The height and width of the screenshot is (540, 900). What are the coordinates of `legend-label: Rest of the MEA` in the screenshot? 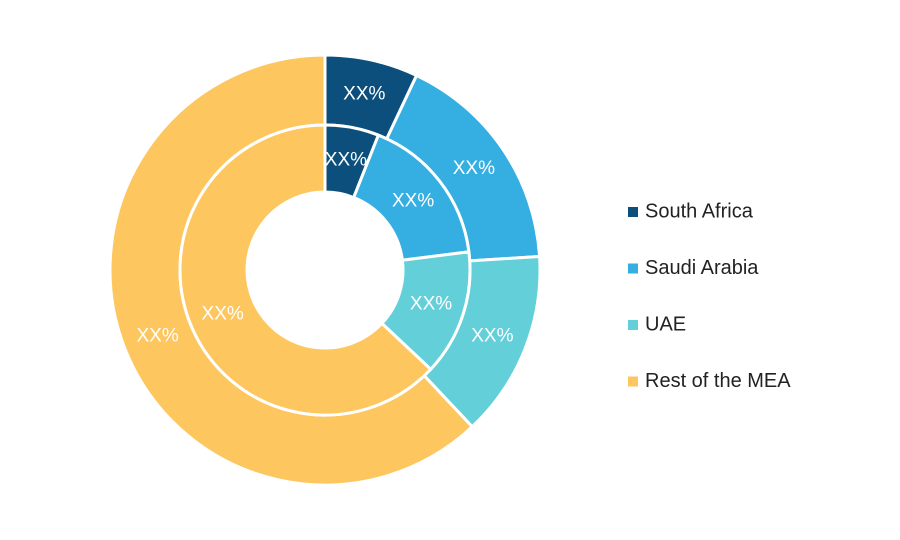 It's located at (718, 381).